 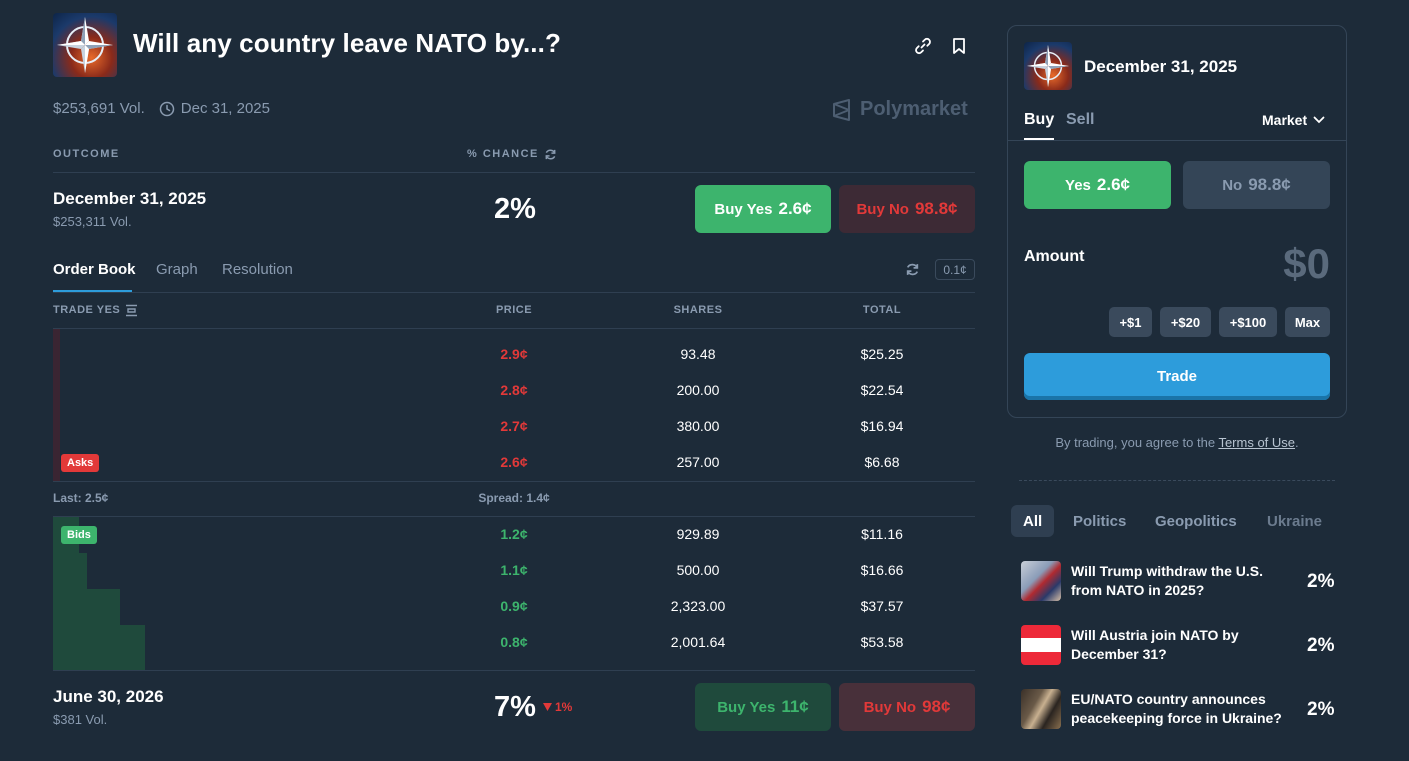 I want to click on no-outcome-button: No 98.8¢, so click(x=1256, y=185).